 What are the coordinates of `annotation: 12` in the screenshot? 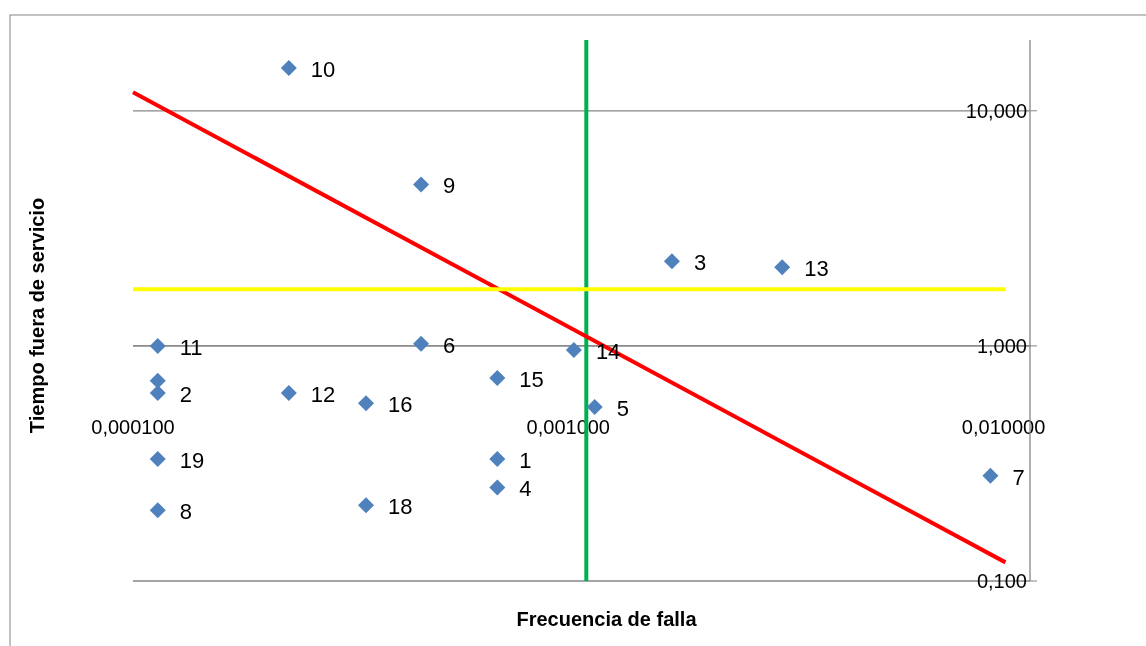 It's located at (323, 395).